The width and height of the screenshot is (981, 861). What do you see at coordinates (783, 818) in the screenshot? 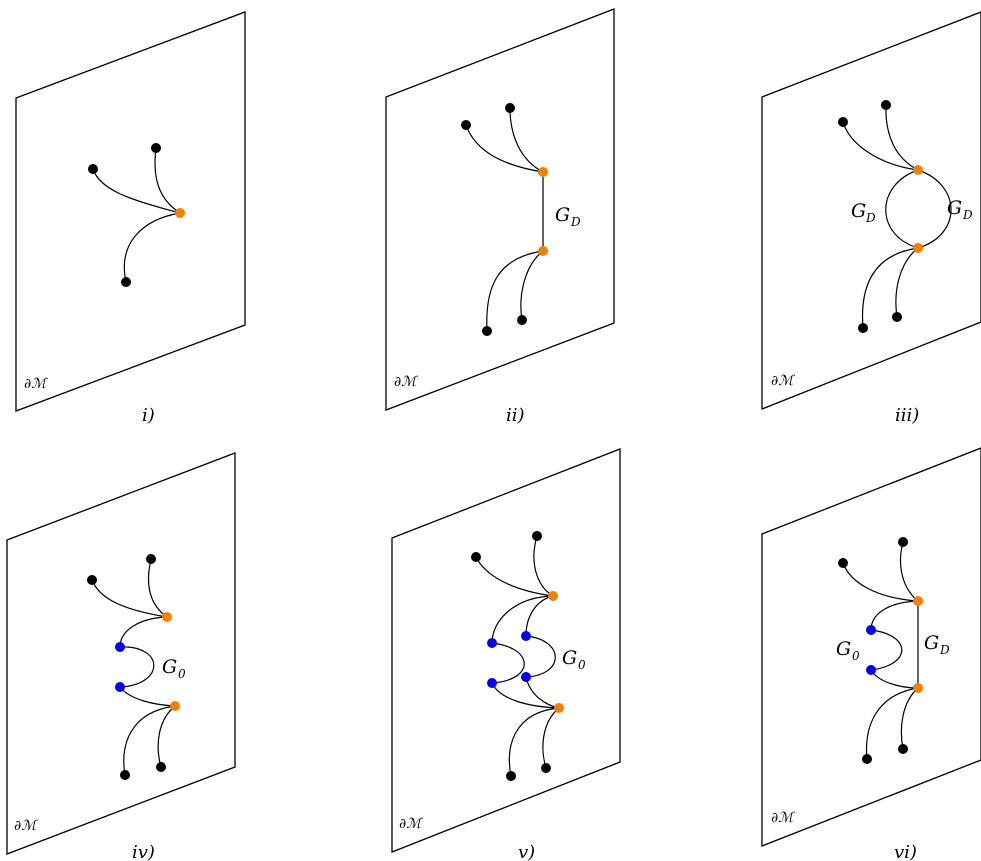
I see `boundary-label-vi: ∂ℳ` at bounding box center [783, 818].